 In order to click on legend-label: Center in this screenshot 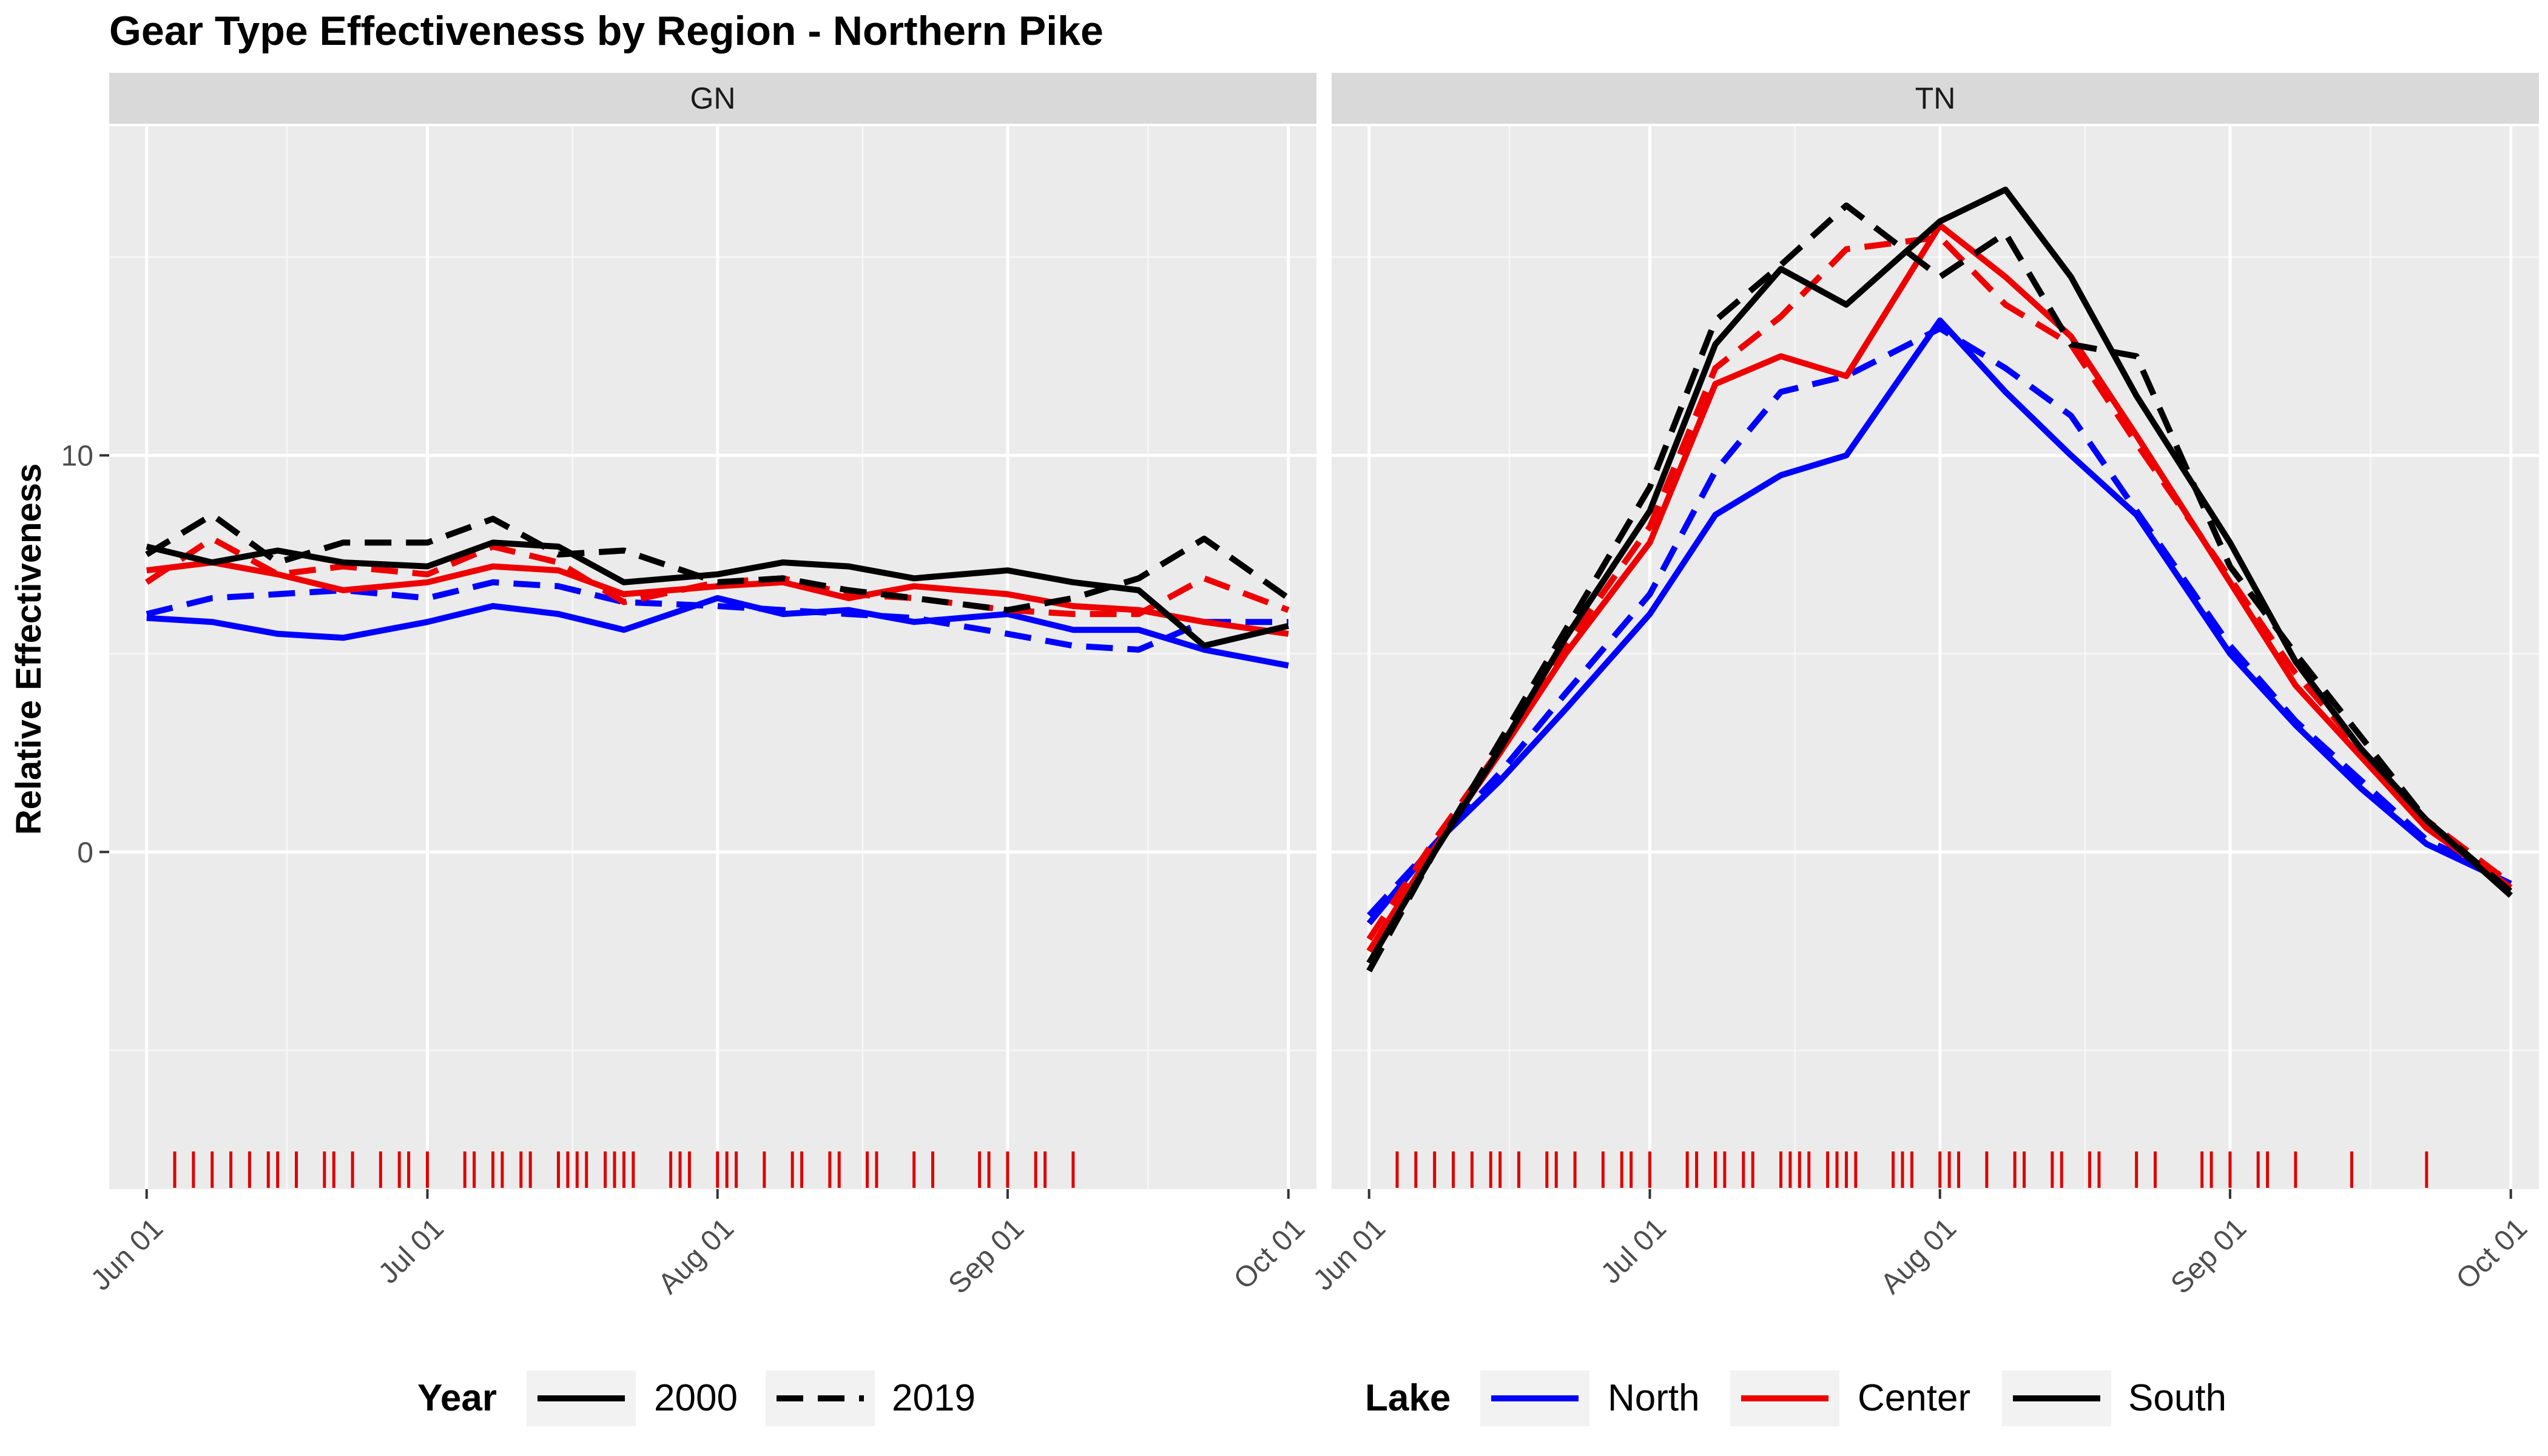, I will do `click(1914, 1398)`.